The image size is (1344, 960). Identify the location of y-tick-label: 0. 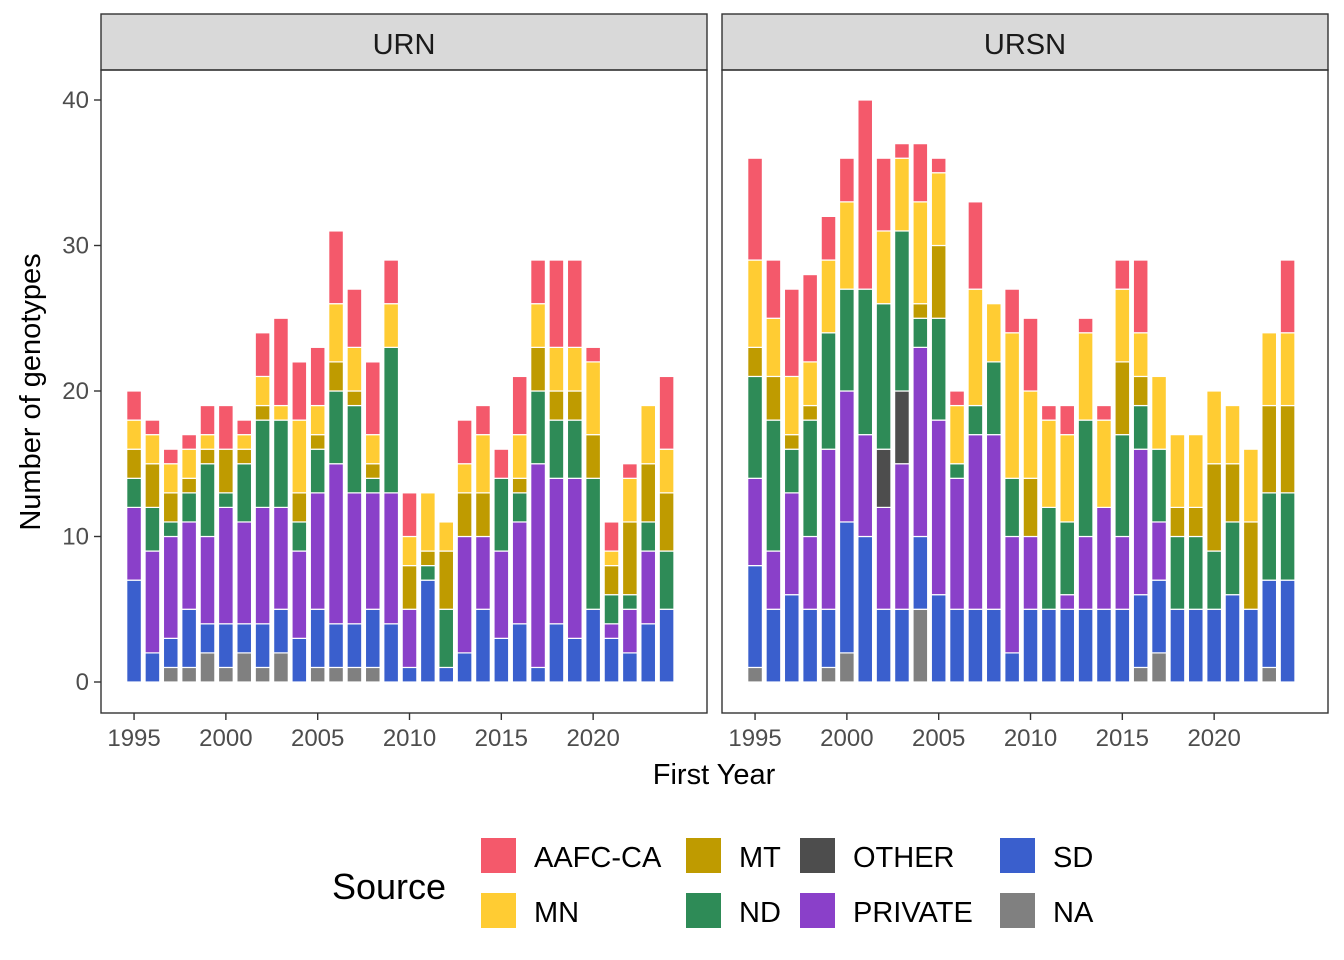
(82, 682).